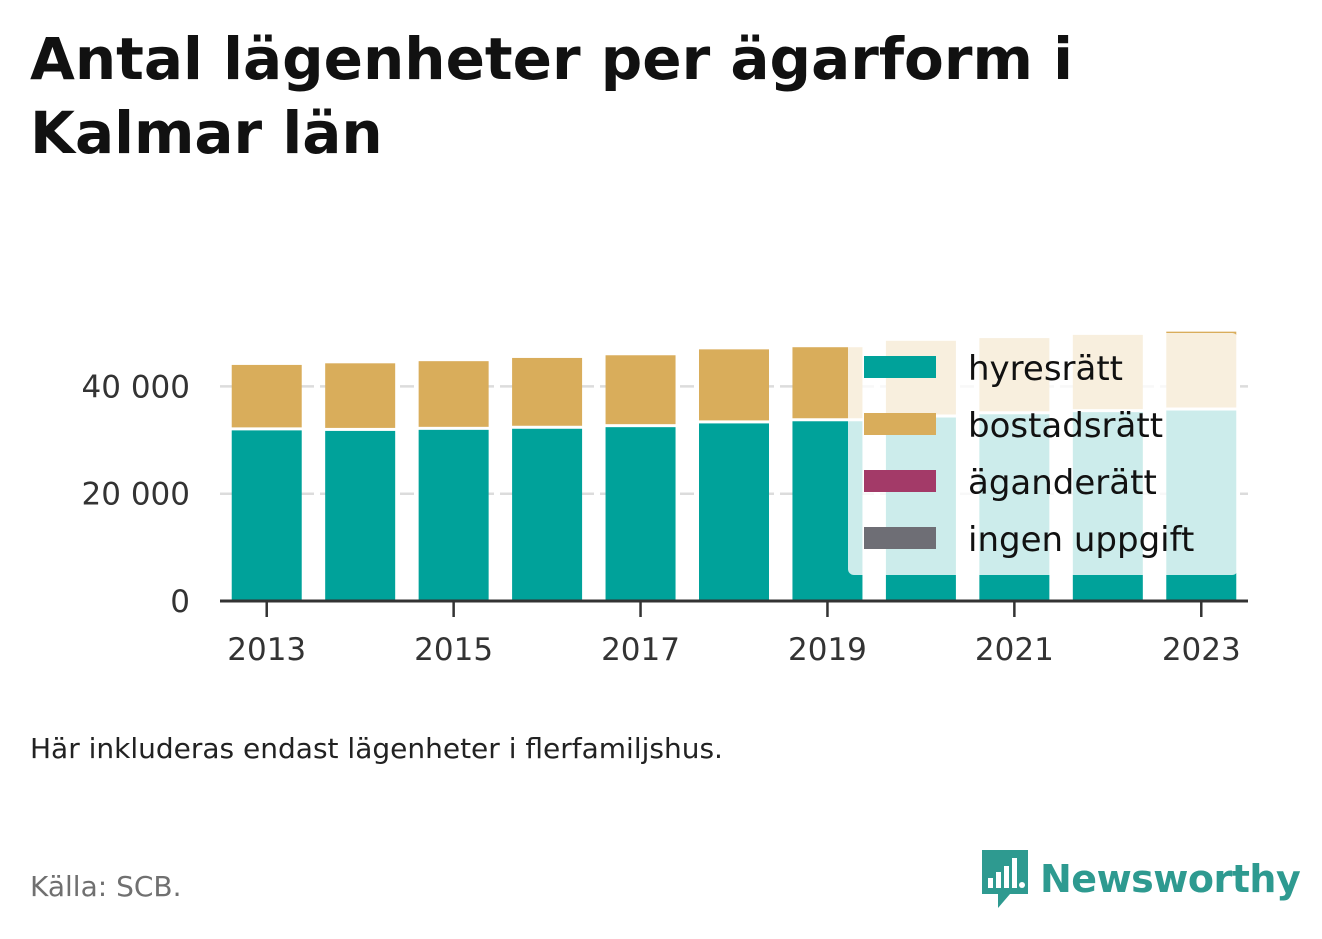 The width and height of the screenshot is (1322, 939). Describe the element at coordinates (106, 886) in the screenshot. I see `source-text: Källa: SCB.` at that location.